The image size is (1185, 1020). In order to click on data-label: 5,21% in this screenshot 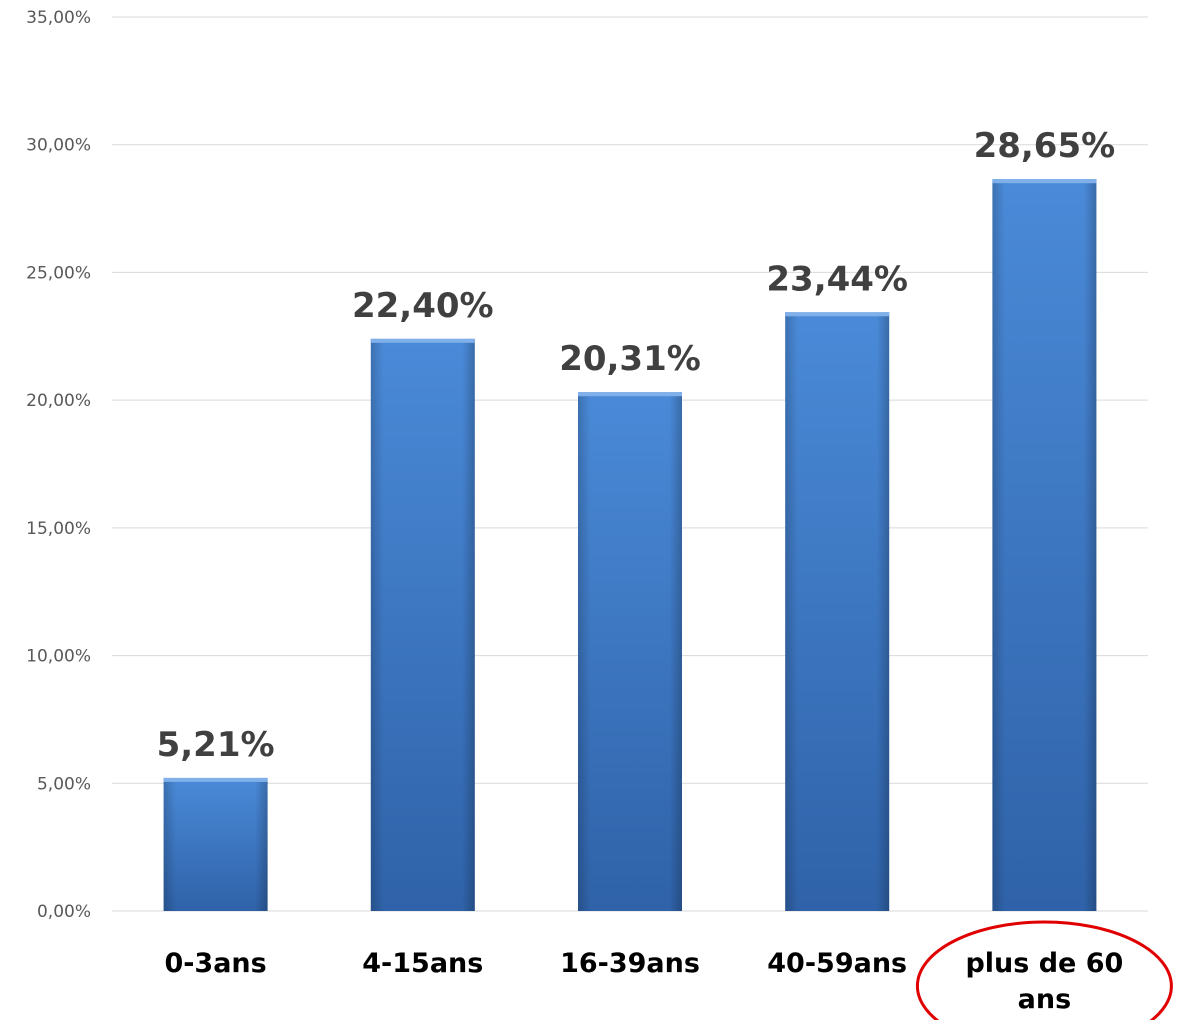, I will do `click(216, 745)`.